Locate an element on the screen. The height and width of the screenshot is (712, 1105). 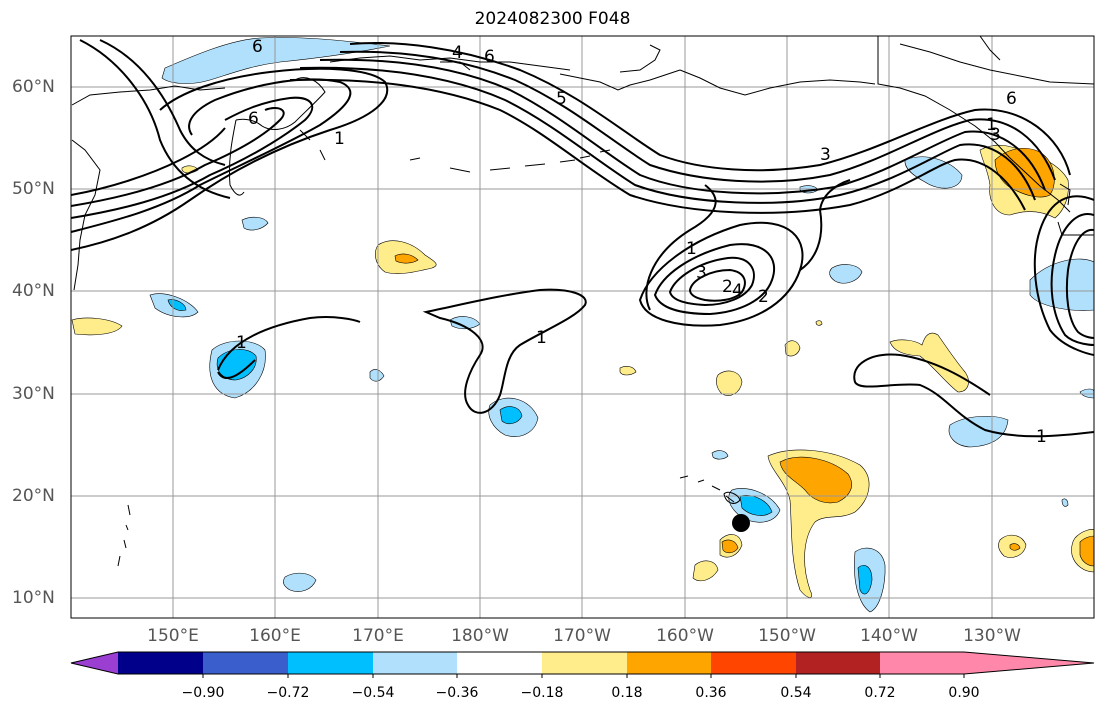
lat-label: 60°N is located at coordinates (33, 87).